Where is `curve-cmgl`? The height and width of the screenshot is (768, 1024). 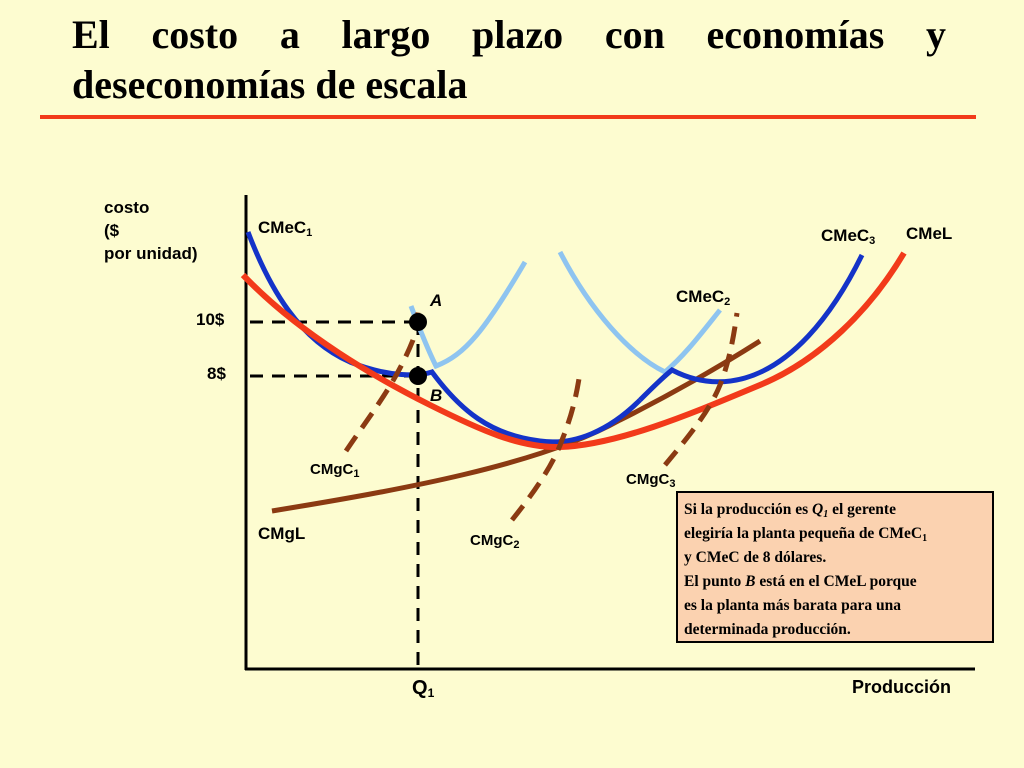 curve-cmgl is located at coordinates (516, 426).